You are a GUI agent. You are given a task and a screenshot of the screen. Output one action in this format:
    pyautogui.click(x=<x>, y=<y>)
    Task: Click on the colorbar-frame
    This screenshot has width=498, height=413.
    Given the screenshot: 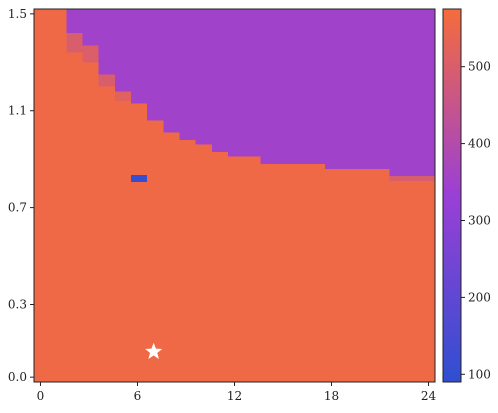 What is the action you would take?
    pyautogui.click(x=452, y=195)
    